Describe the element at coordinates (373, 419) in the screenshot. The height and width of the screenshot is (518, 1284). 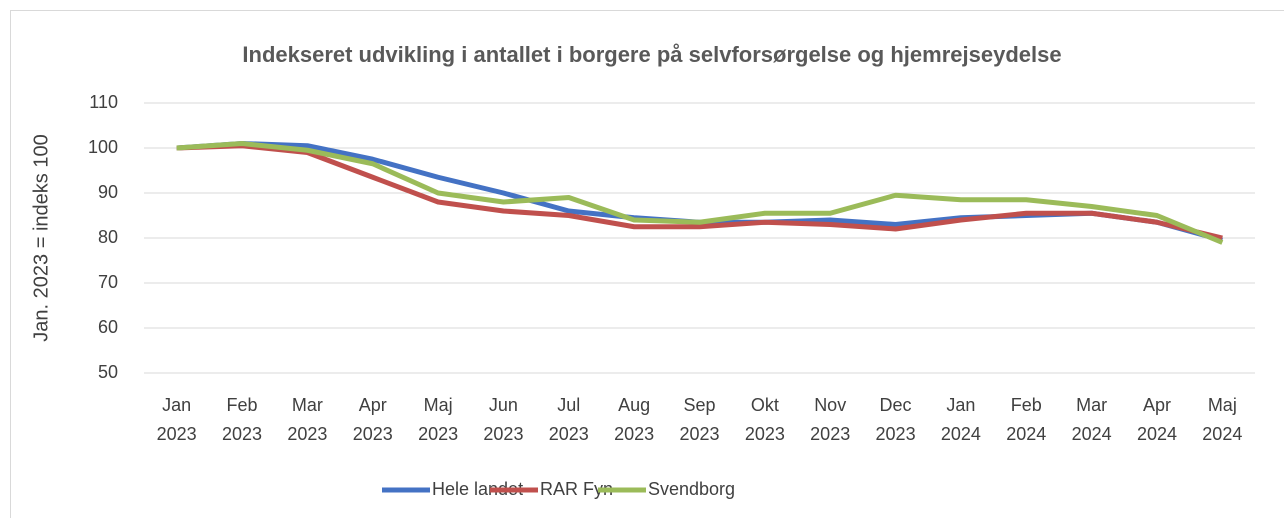
I see `x-tick-label: Apr 2023` at that location.